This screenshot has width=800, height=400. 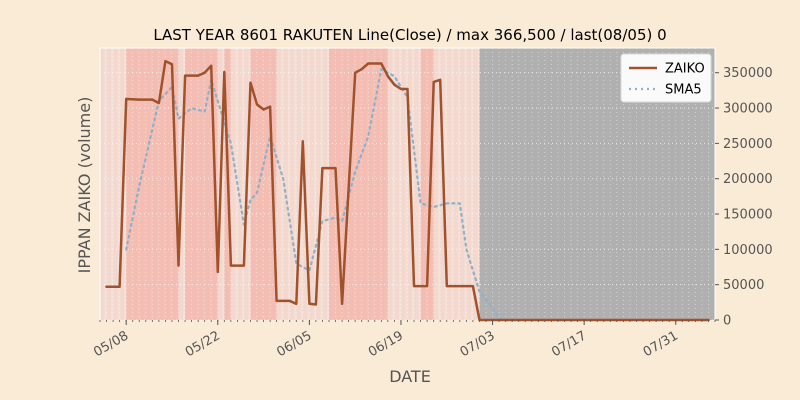 What do you see at coordinates (748, 250) in the screenshot?
I see `y-tick-label: 100000` at bounding box center [748, 250].